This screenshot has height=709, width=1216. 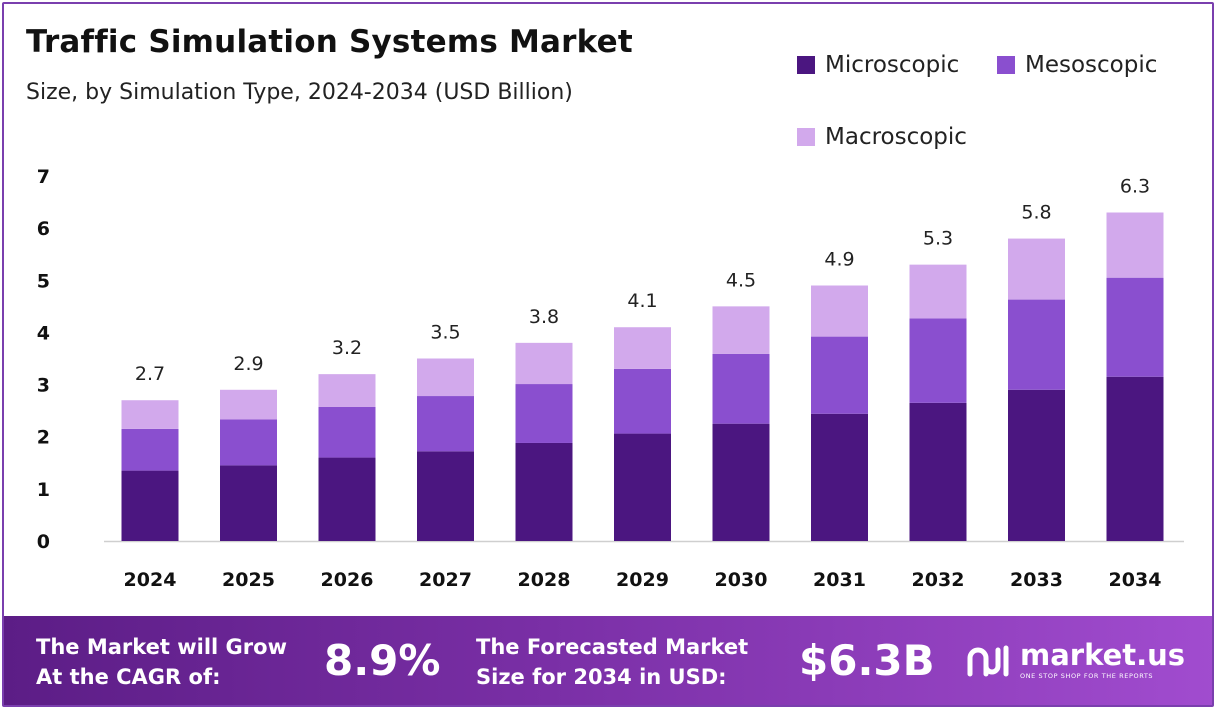 I want to click on data-label-total-2025: 2.9, so click(x=248, y=364).